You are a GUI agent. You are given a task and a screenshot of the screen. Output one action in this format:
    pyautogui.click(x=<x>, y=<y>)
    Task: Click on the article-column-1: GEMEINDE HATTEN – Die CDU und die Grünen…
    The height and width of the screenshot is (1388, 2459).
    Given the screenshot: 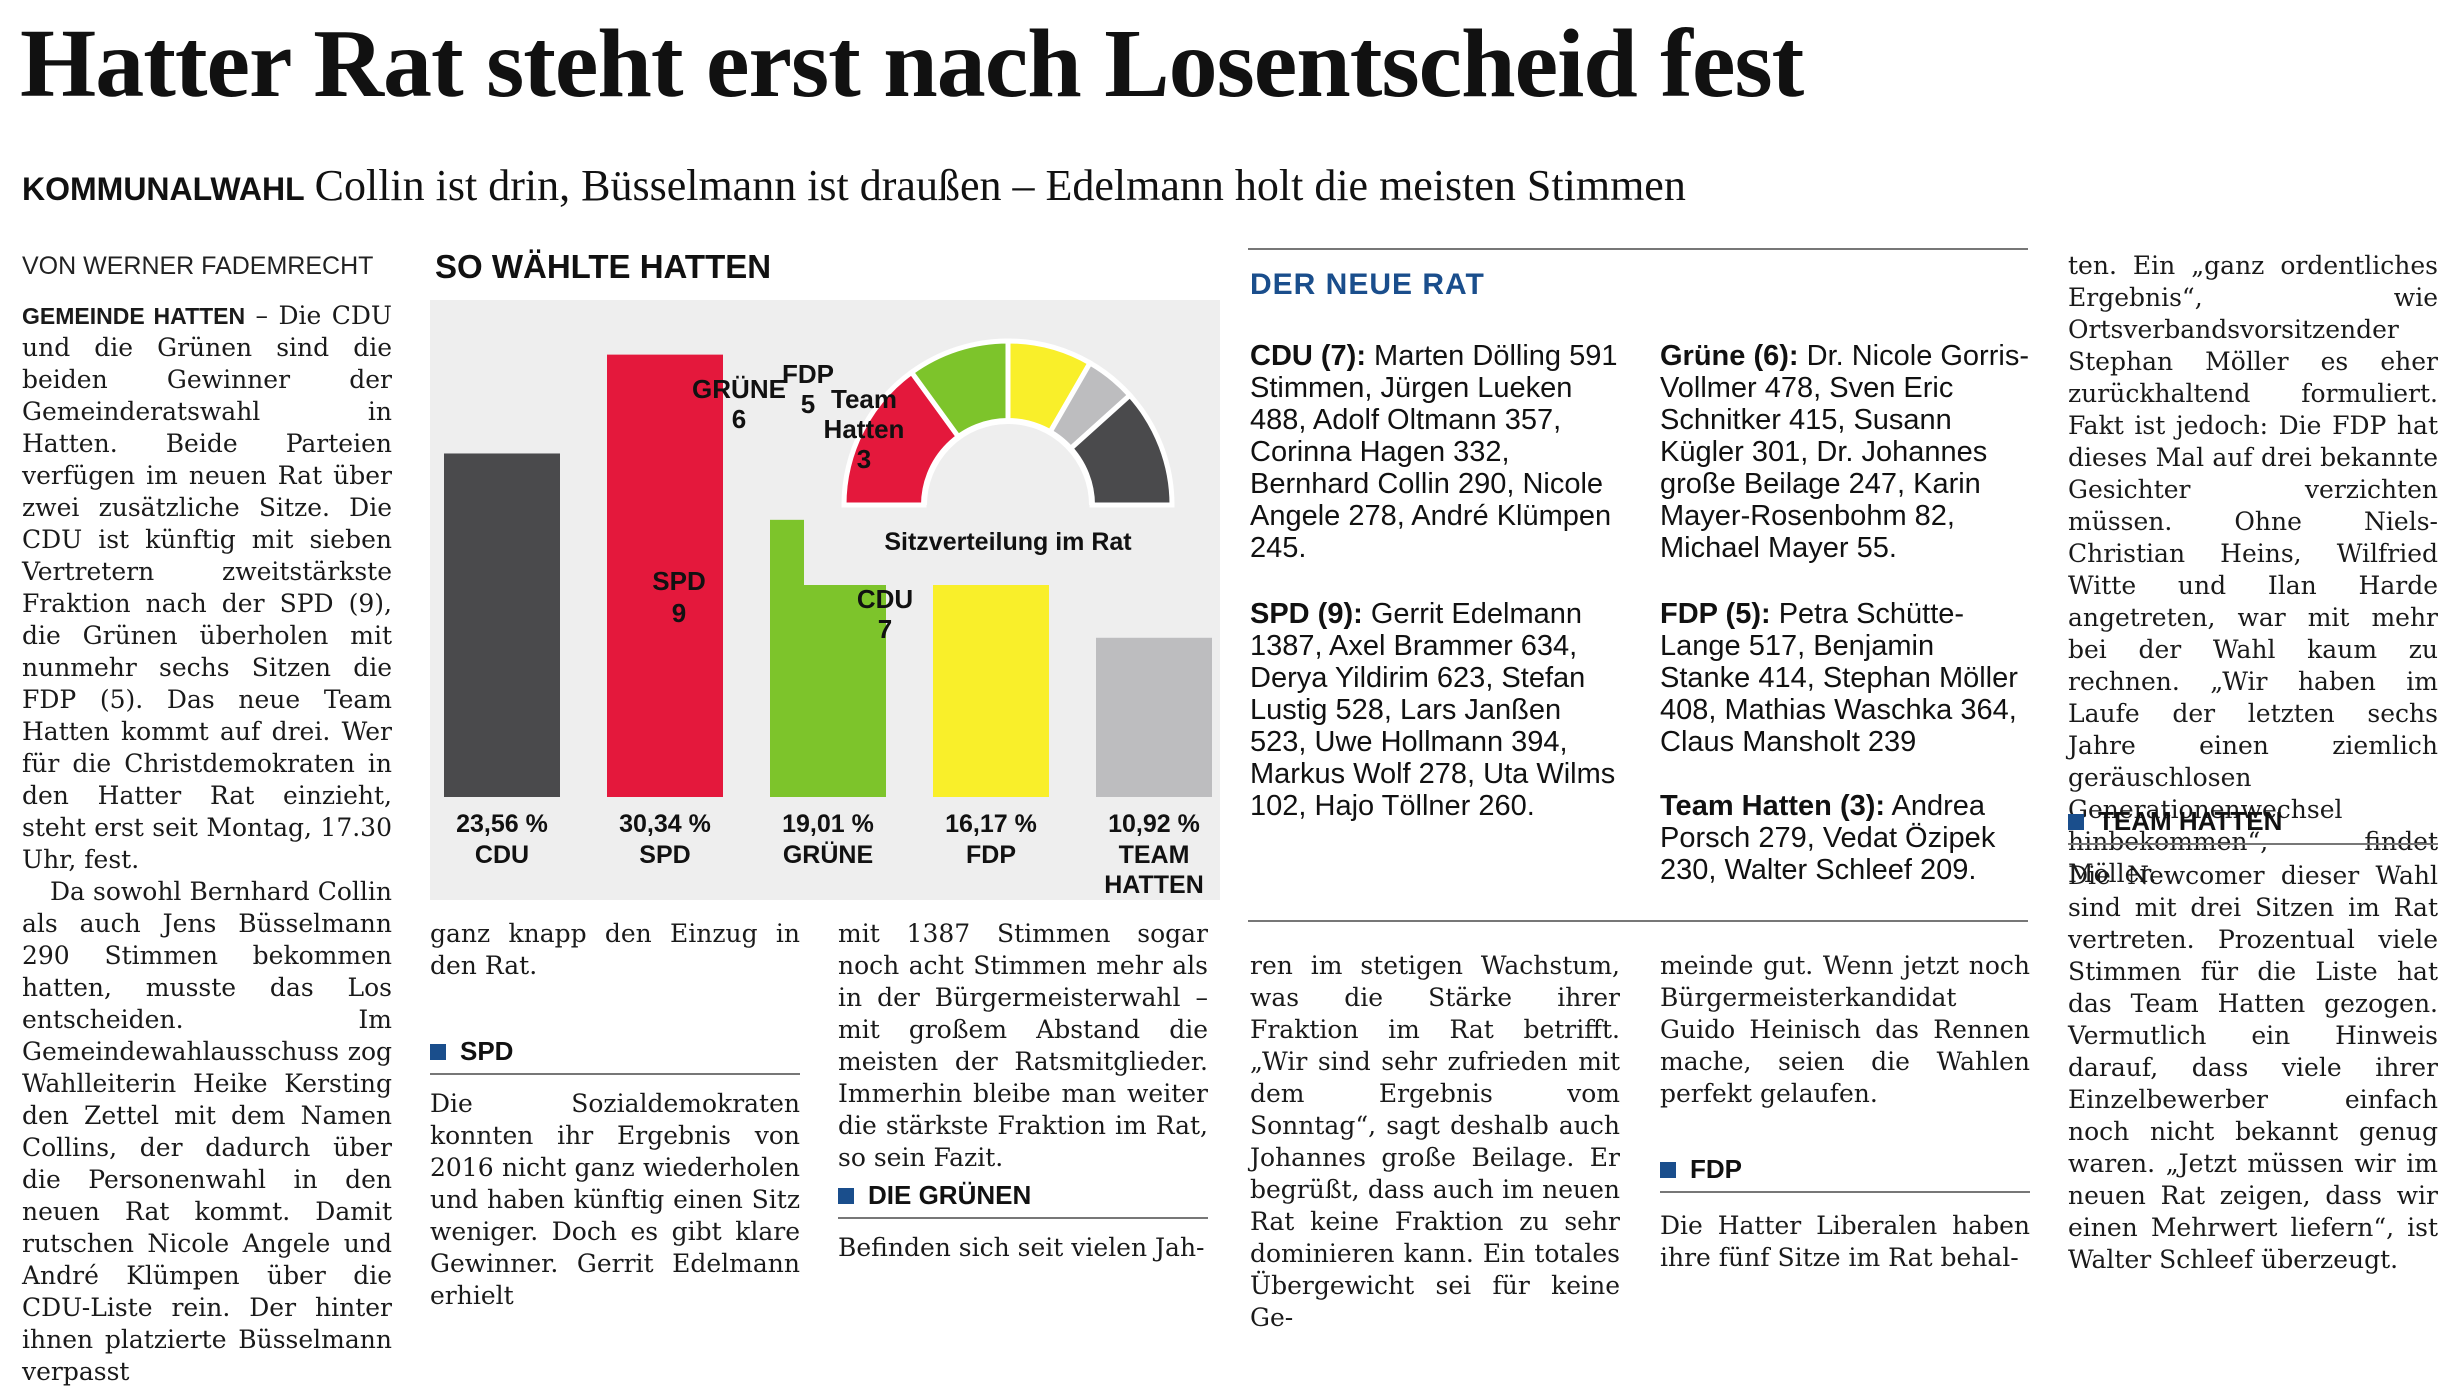 What is the action you would take?
    pyautogui.click(x=207, y=844)
    